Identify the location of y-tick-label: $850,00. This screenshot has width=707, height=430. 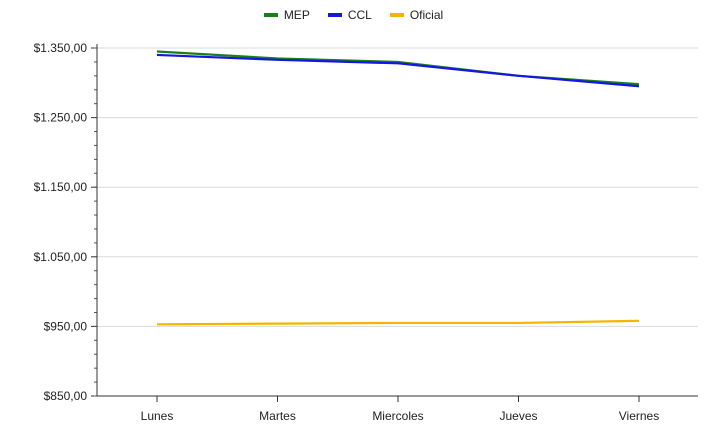
(66, 396).